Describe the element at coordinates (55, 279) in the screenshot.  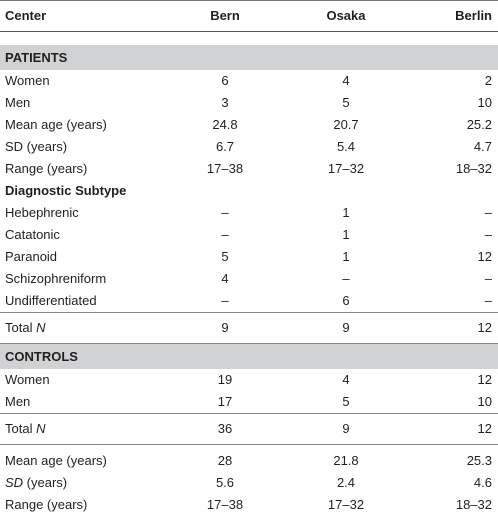
I see `row-label: Schizophreniform` at that location.